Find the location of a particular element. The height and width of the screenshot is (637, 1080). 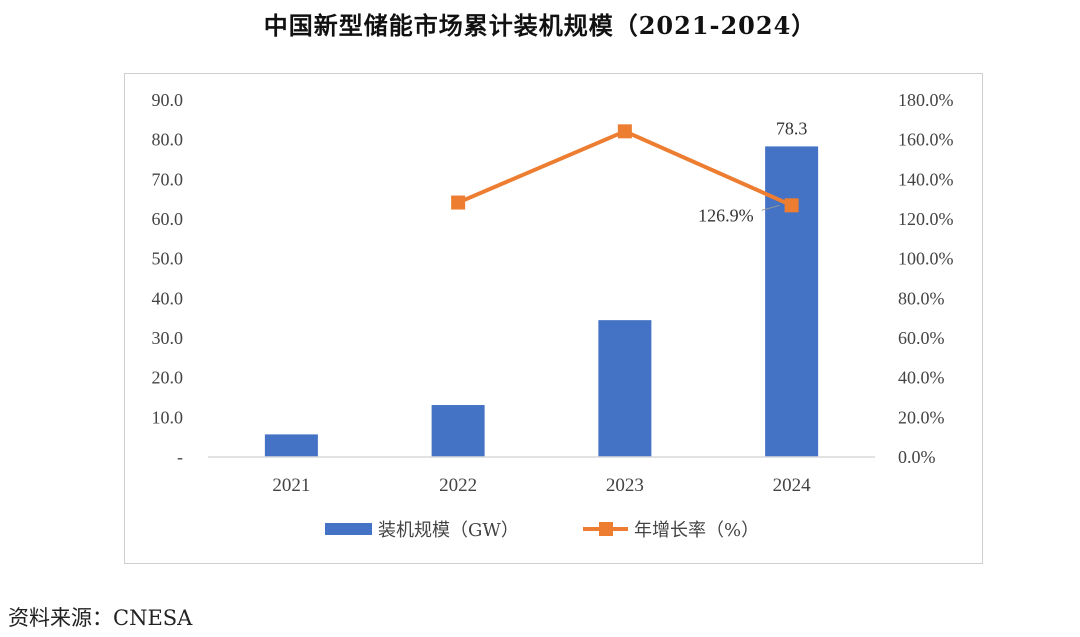

line-data-label: 126.9% is located at coordinates (726, 215).